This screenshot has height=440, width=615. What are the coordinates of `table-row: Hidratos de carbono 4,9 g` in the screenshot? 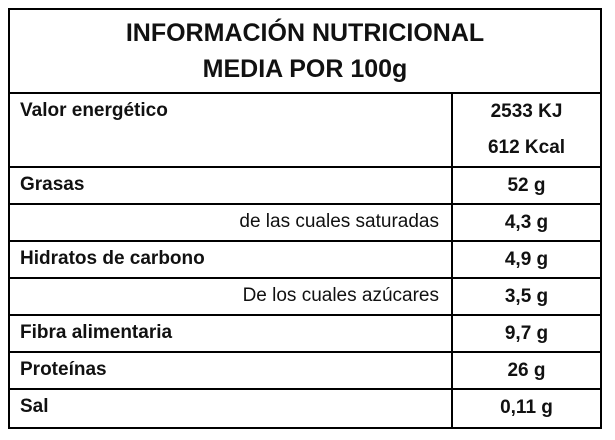 It's located at (305, 260).